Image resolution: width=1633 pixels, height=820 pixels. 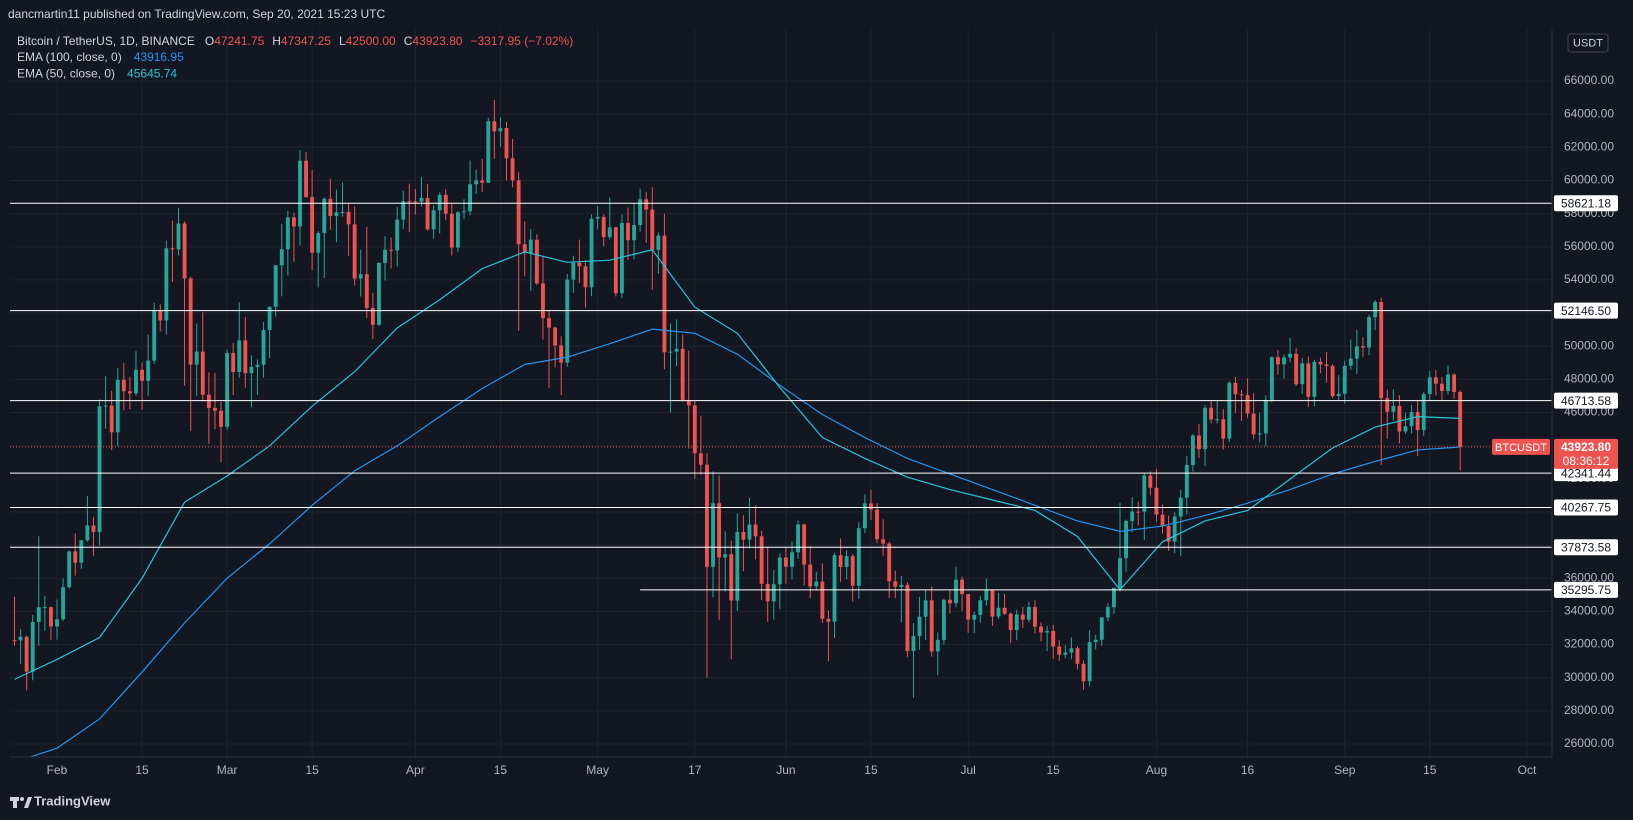 What do you see at coordinates (1589, 146) in the screenshot?
I see `y-tick-label: 62000.00` at bounding box center [1589, 146].